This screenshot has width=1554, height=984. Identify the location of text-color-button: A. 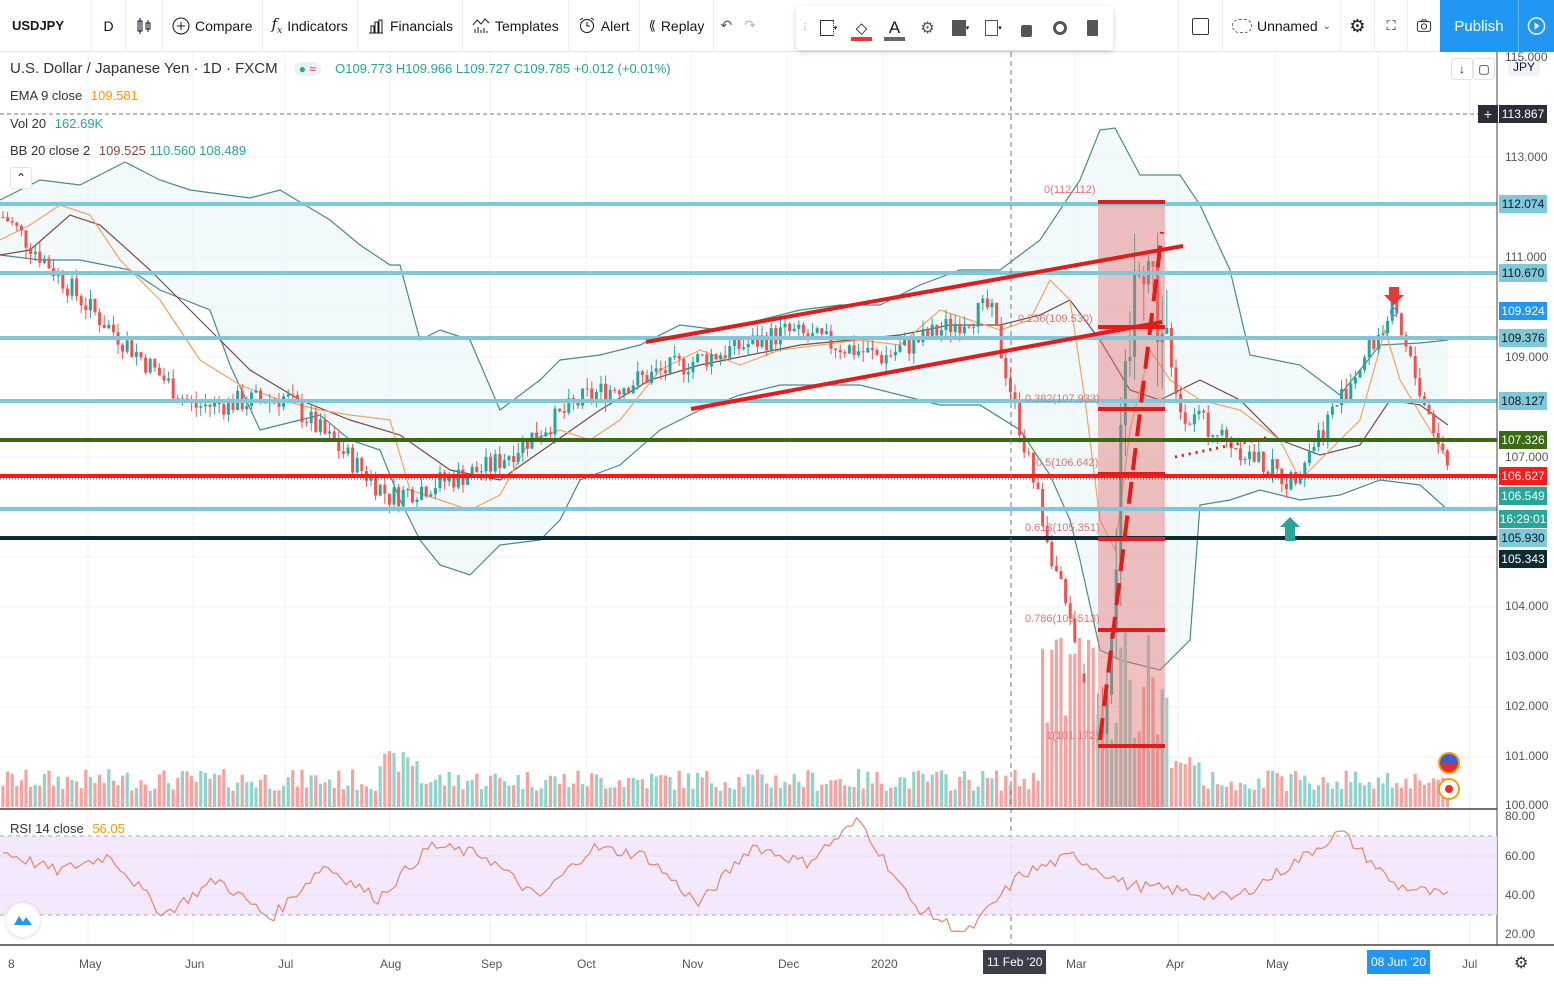
(894, 28).